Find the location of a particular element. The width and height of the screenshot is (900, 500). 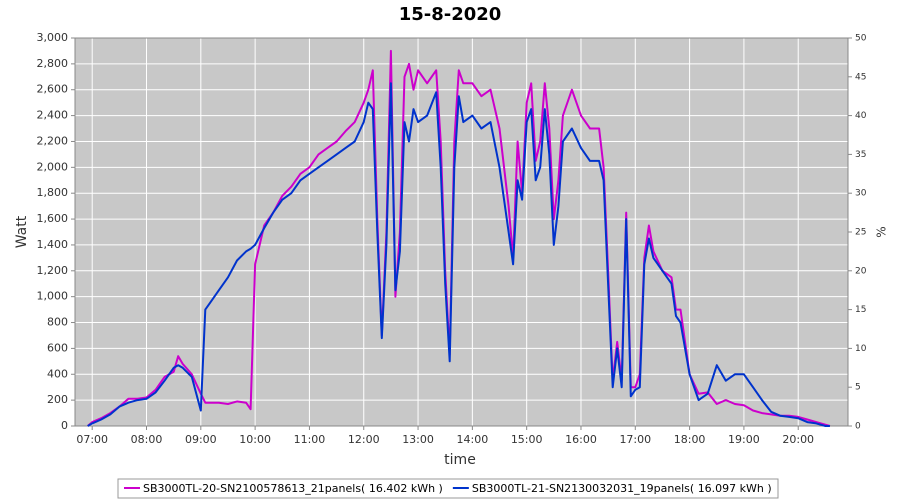

legend is located at coordinates (448, 488).